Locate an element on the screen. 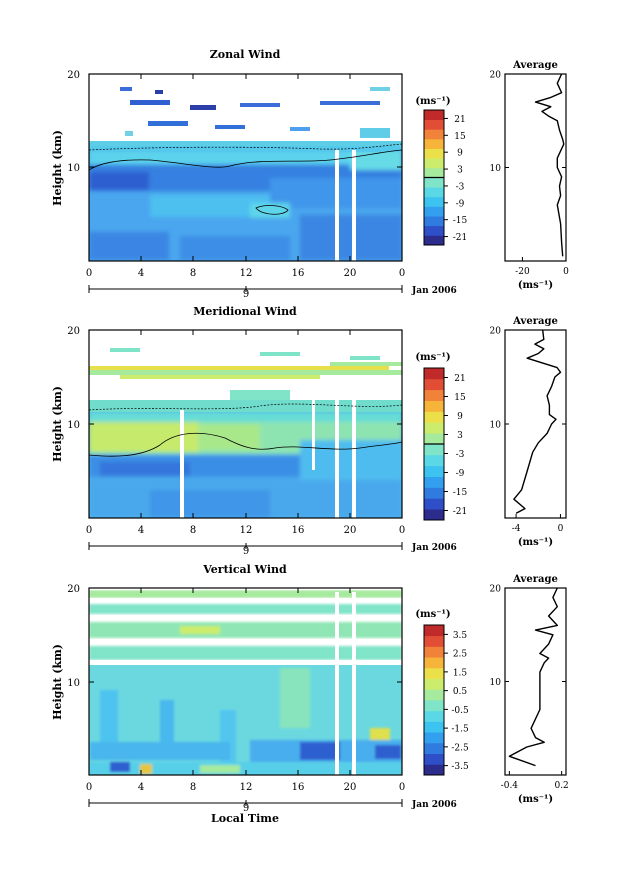  profile-xtick-label: 0.2 is located at coordinates (561, 786).